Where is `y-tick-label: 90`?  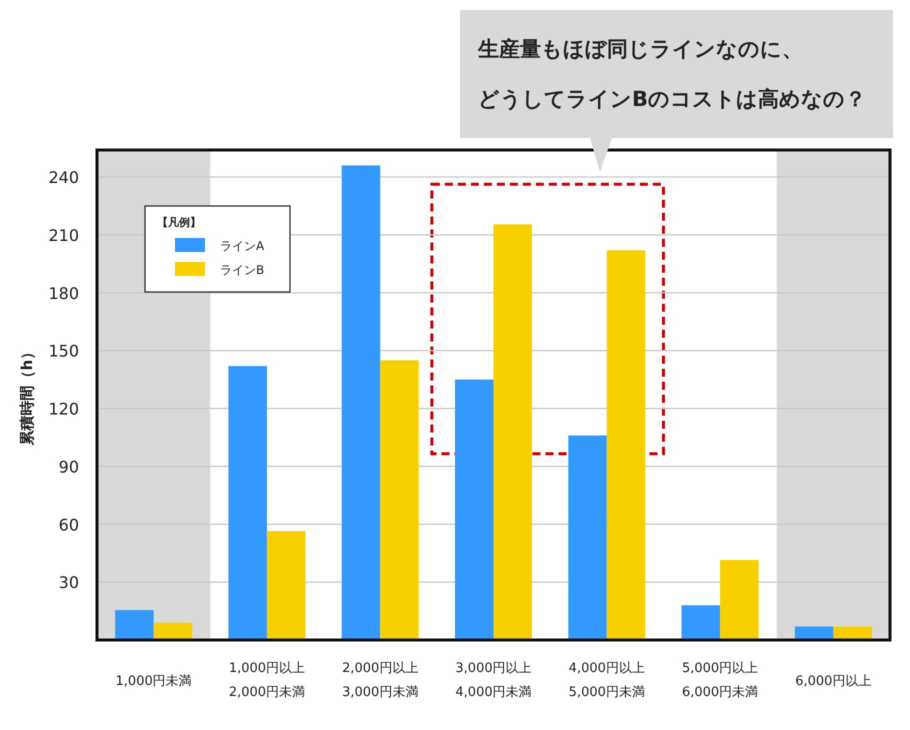
y-tick-label: 90 is located at coordinates (68, 466).